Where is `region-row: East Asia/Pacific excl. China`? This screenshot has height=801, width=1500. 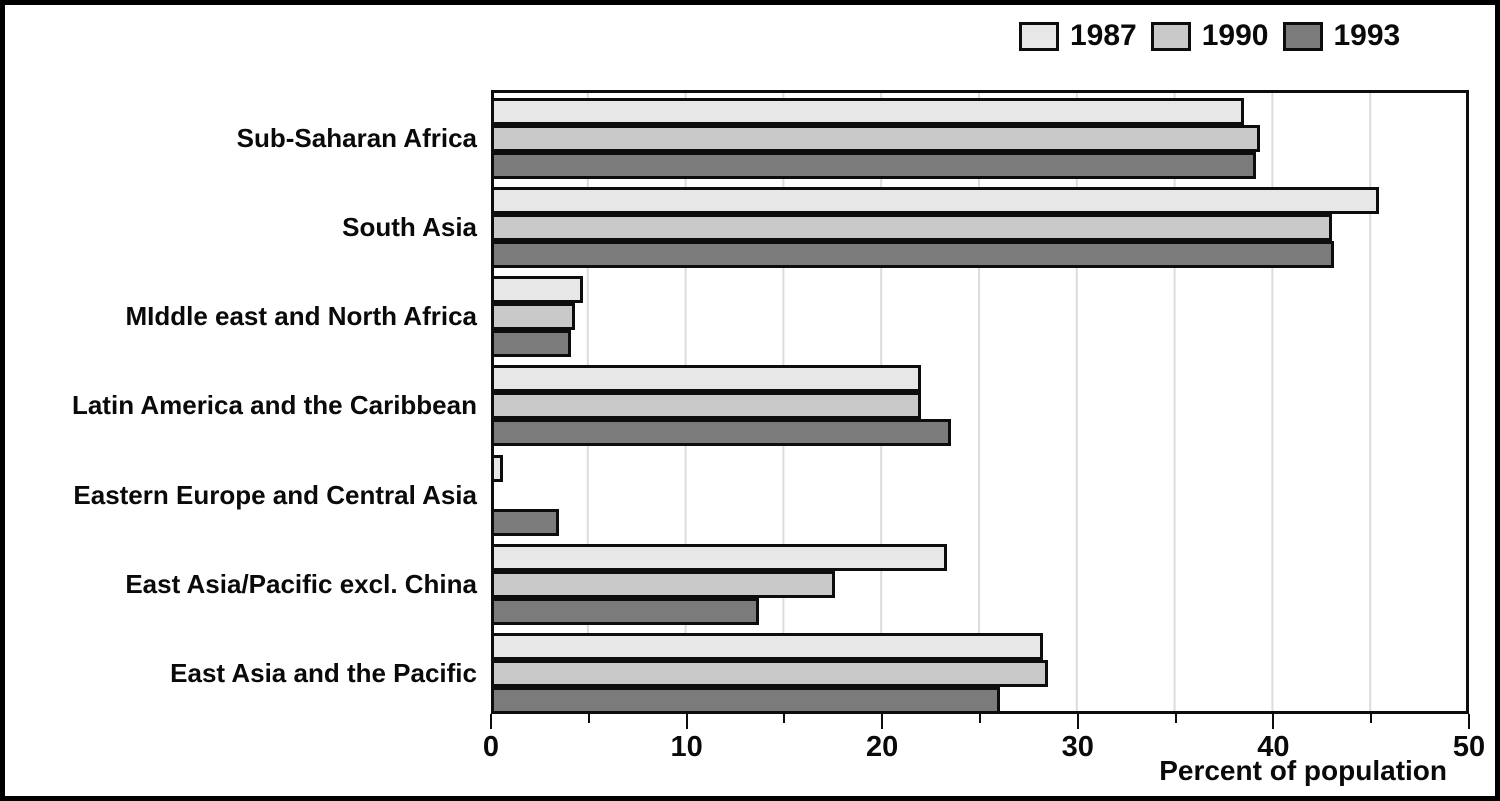
region-row: East Asia/Pacific excl. China is located at coordinates (737, 580).